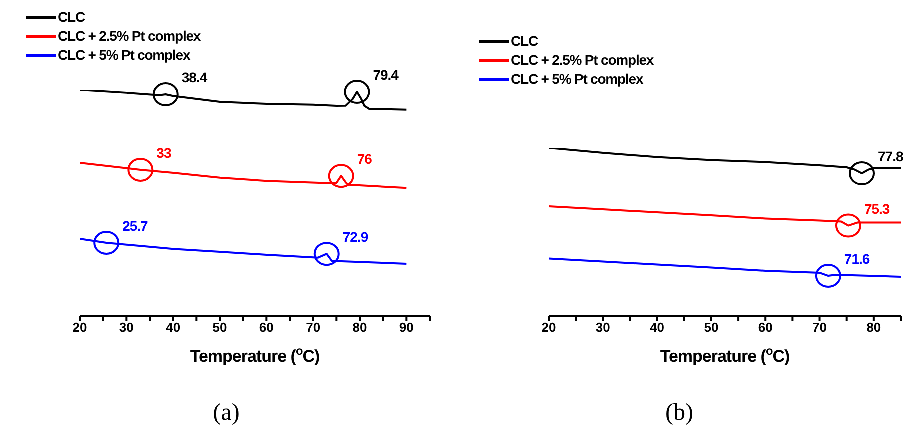  What do you see at coordinates (365, 159) in the screenshot?
I see `annotation: 76` at bounding box center [365, 159].